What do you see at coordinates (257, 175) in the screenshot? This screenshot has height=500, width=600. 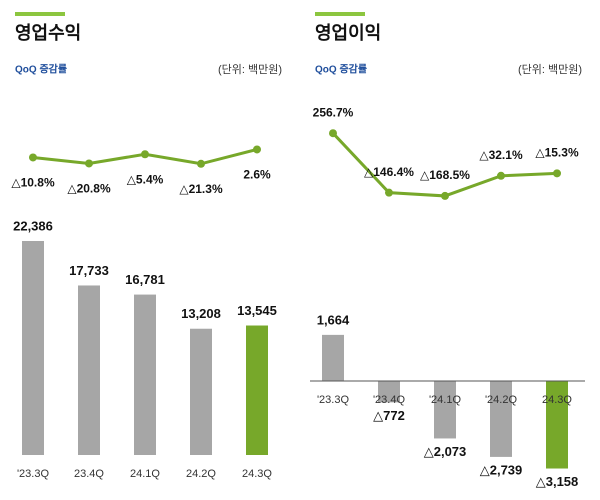 I see `line-value-label: 2.6%` at bounding box center [257, 175].